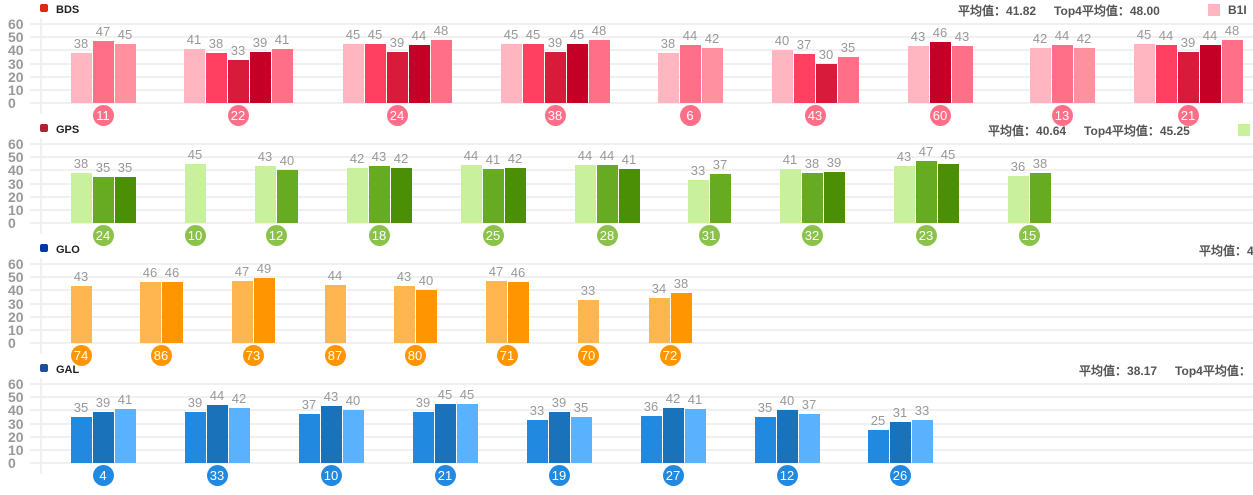 The image size is (1253, 495). Describe the element at coordinates (787, 475) in the screenshot. I see `satellite-prn-badge: 12` at that location.